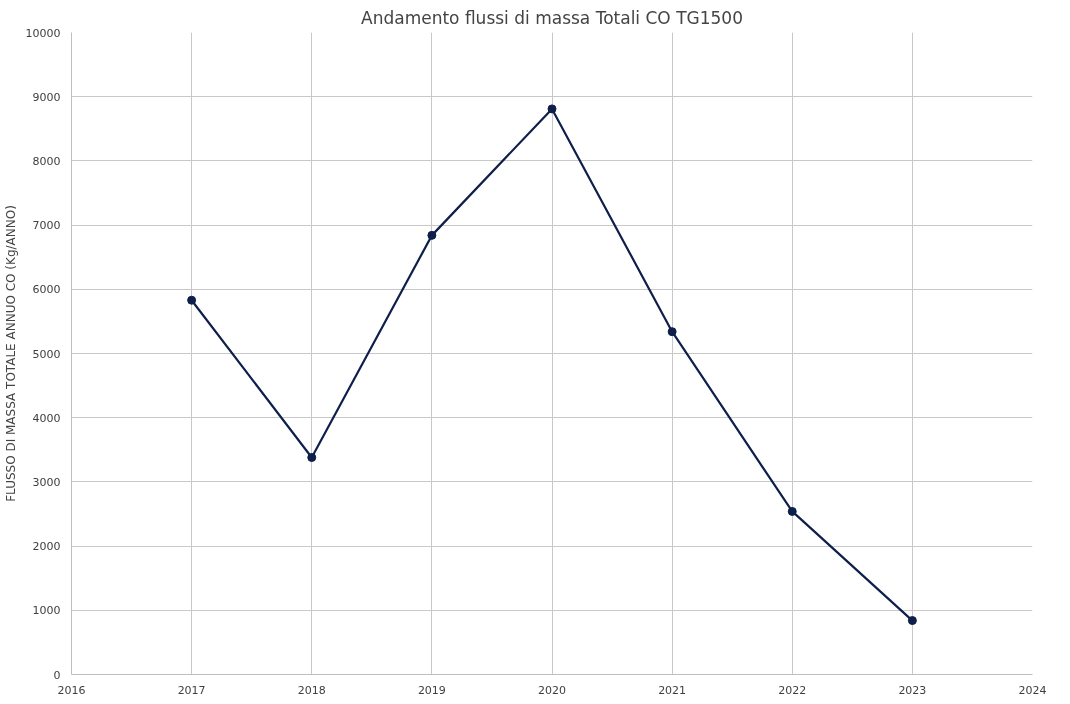  Describe the element at coordinates (672, 690) in the screenshot. I see `x-tick-label: 2021` at that location.